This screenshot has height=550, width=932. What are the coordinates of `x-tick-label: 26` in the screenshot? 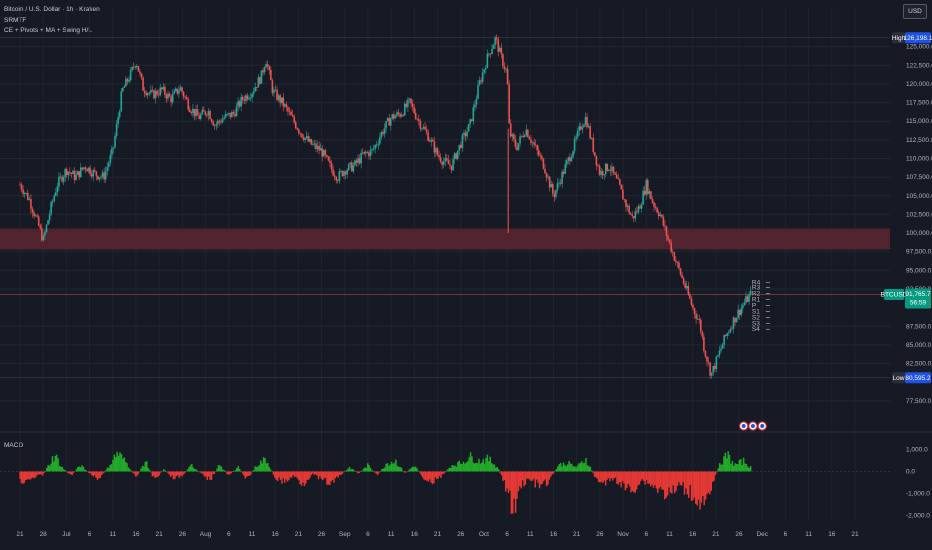 It's located at (600, 534).